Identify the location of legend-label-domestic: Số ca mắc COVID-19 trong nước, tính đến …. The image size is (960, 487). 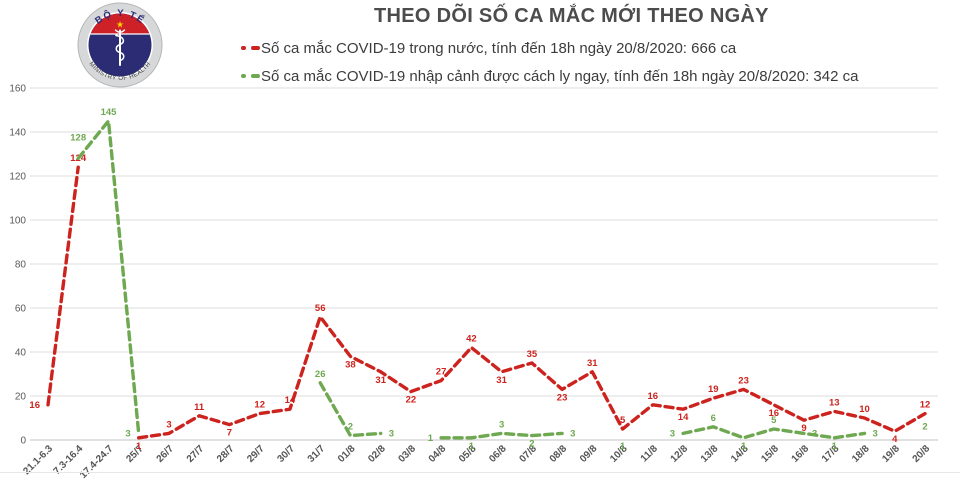
(499, 48).